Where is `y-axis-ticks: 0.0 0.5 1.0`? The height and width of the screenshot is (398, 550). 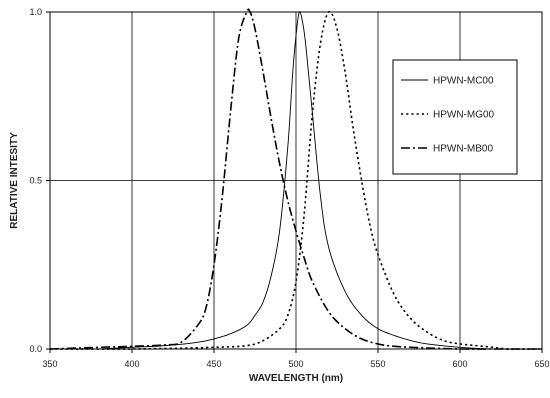
y-axis-ticks: 0.0 0.5 1.0 is located at coordinates (39, 180).